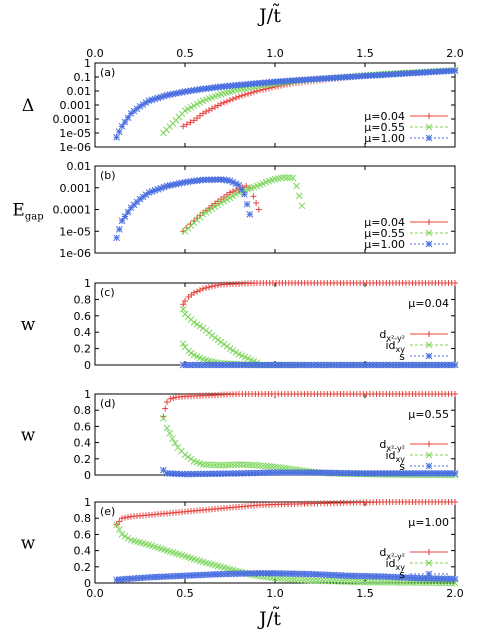 Image resolution: width=491 pixels, height=635 pixels. Describe the element at coordinates (406, 233) in the screenshot. I see `legend: μ=0.04μ=0.55μ=1.00` at that location.